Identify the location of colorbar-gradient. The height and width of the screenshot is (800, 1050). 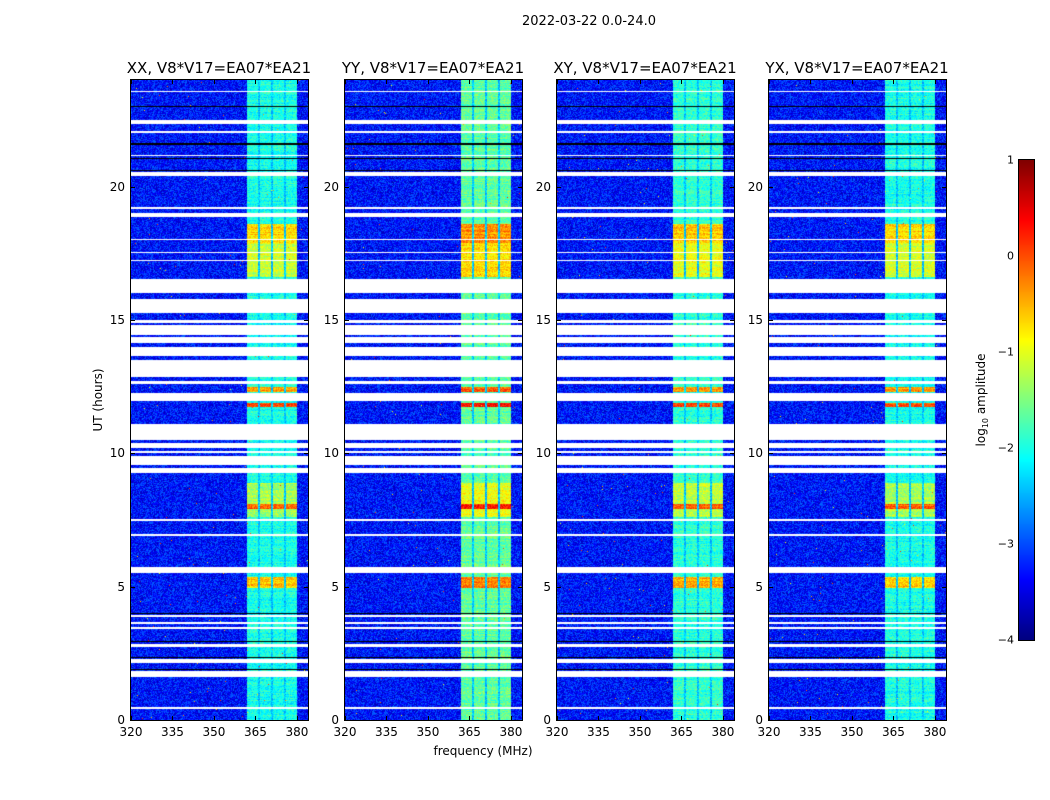
(1026, 400).